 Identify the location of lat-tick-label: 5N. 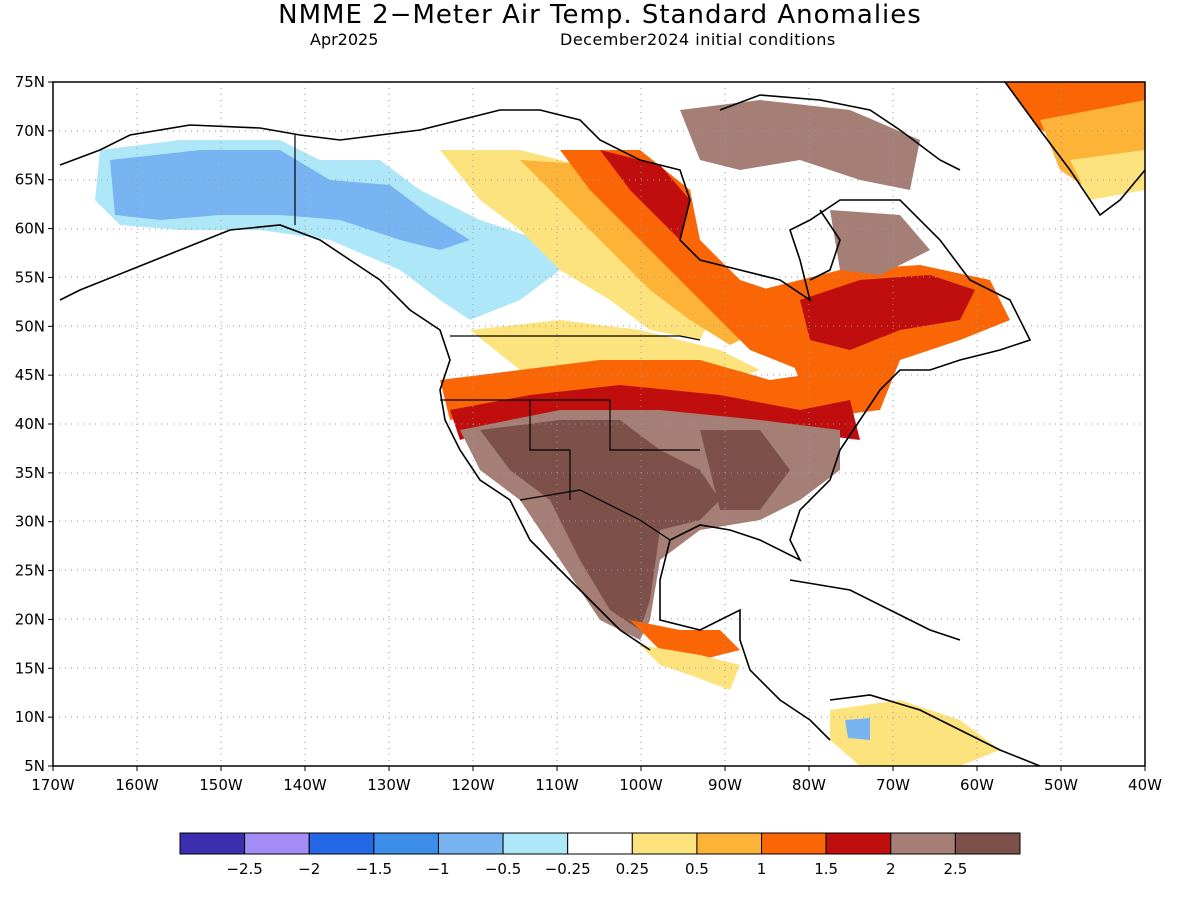
(34, 766).